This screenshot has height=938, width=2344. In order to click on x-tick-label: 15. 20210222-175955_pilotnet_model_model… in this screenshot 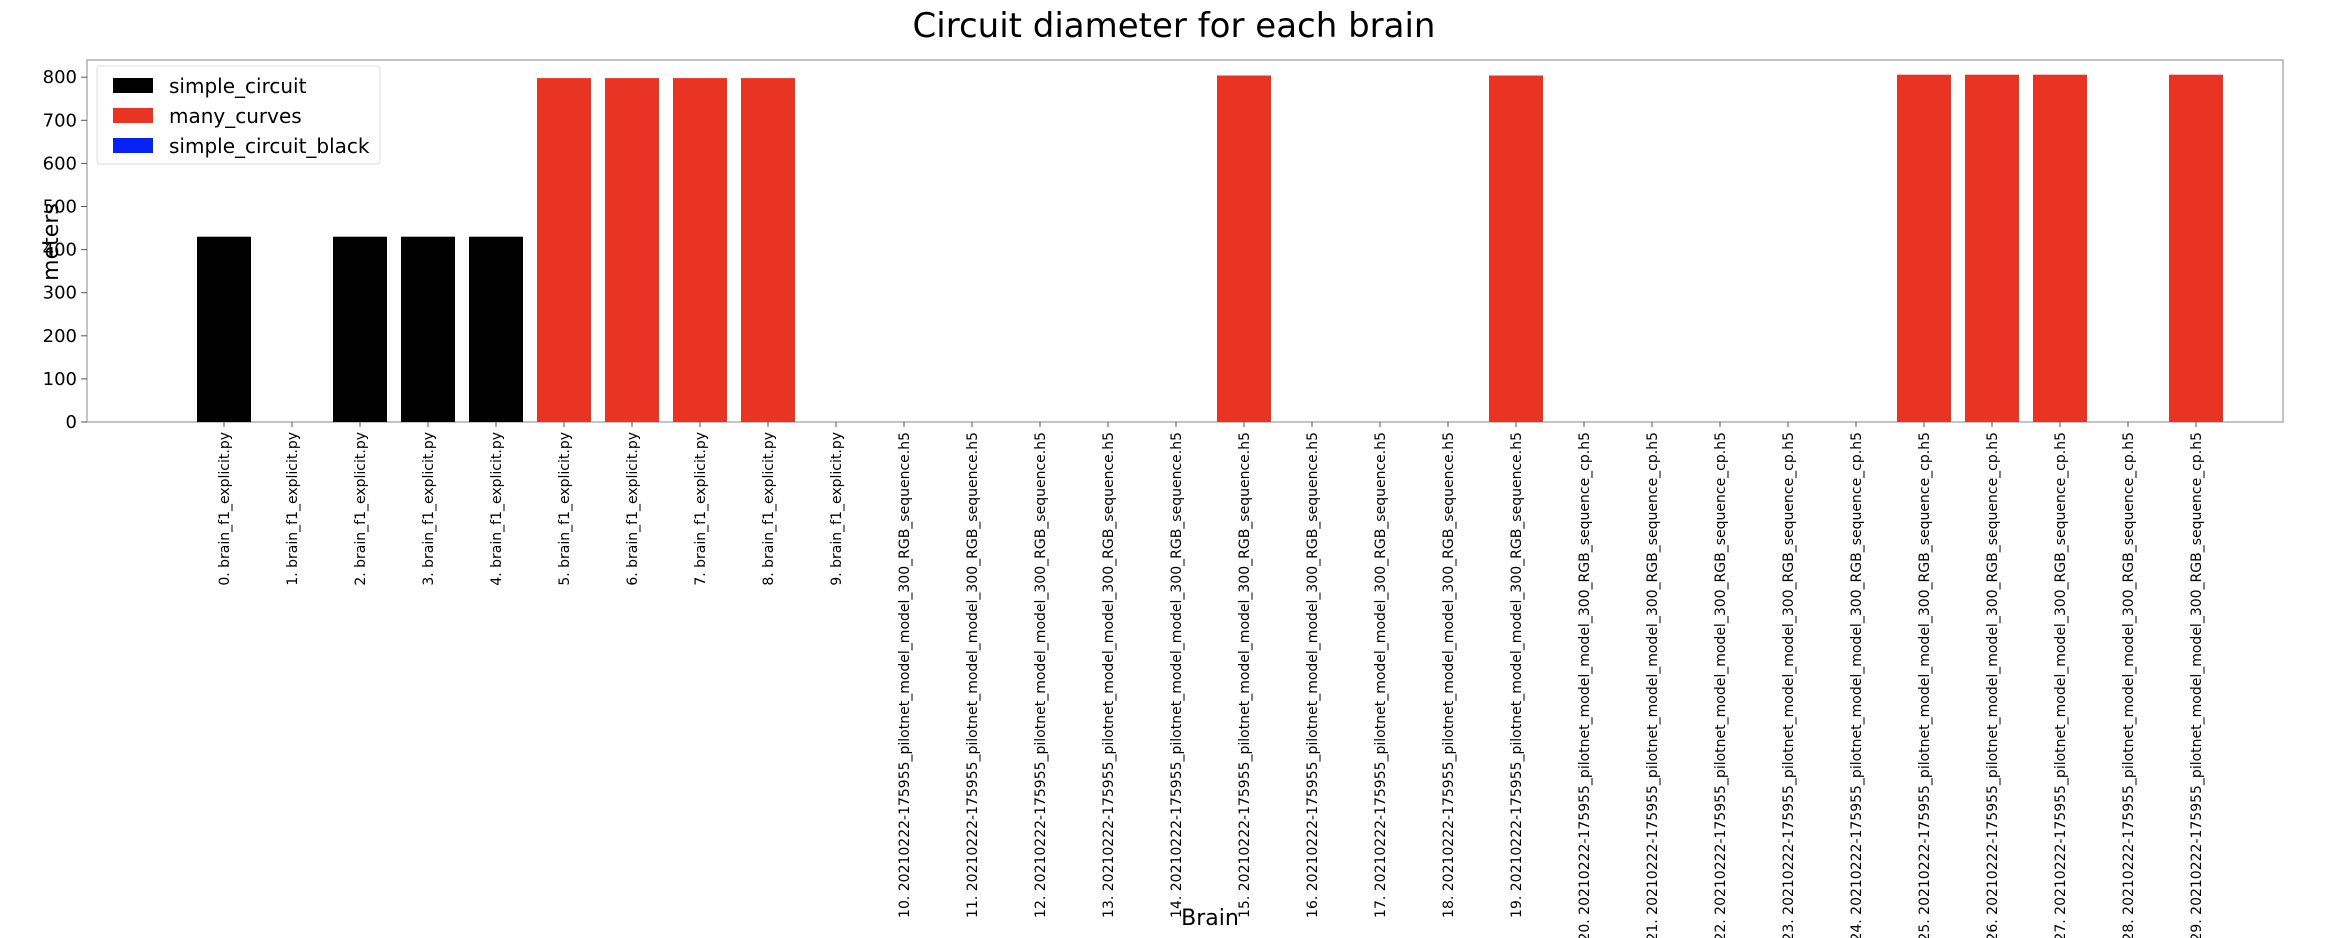, I will do `click(1245, 675)`.